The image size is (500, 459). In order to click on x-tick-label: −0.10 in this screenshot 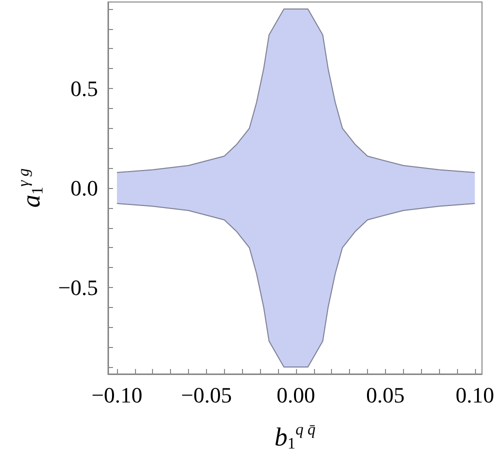, I will do `click(116, 395)`.